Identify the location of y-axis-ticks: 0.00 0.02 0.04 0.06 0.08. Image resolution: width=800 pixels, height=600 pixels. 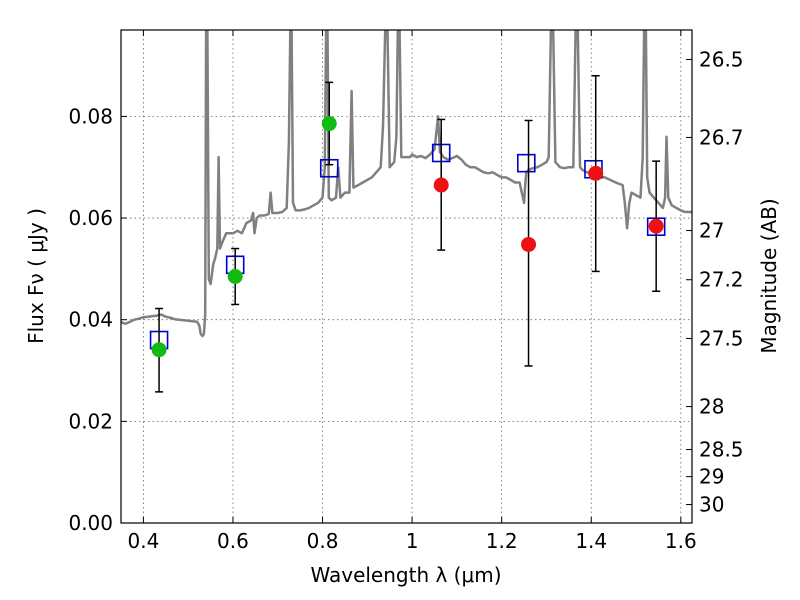
(97, 319).